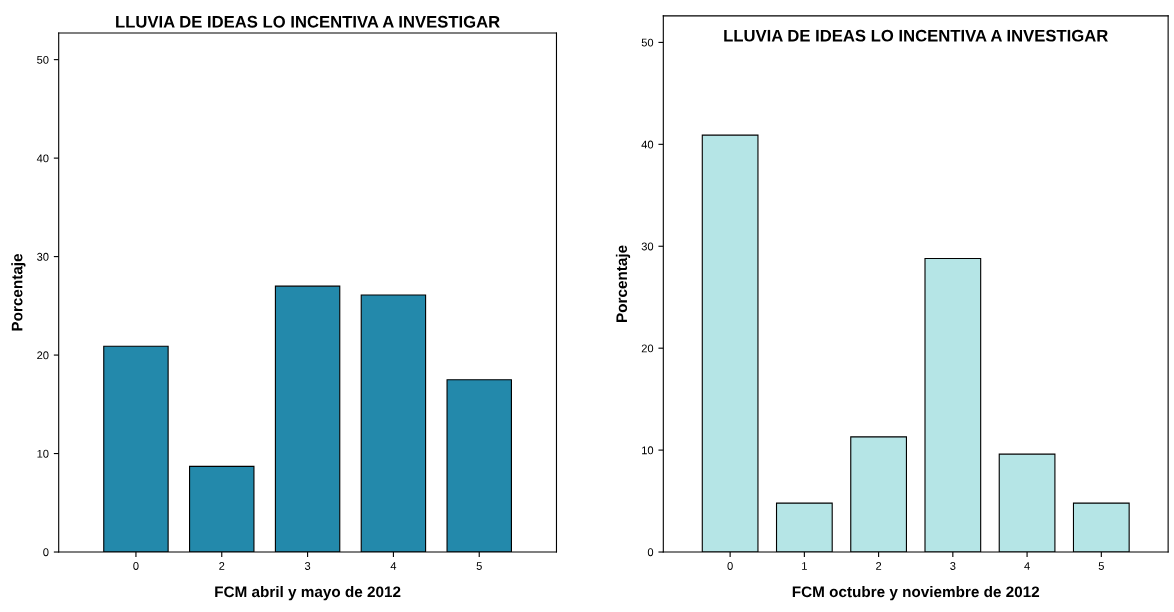 This screenshot has height=612, width=1174. Describe the element at coordinates (804, 566) in the screenshot. I see `x-tick-label: 1` at that location.